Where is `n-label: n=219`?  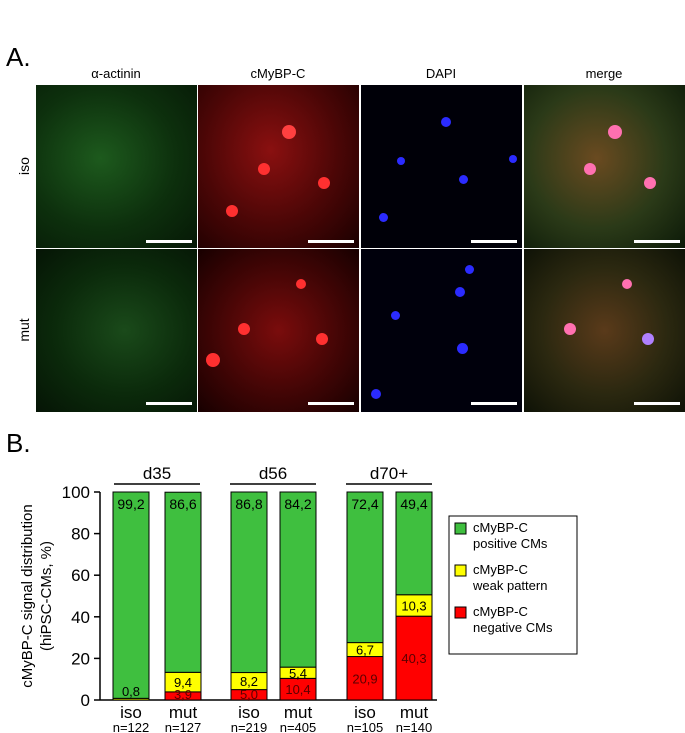 n-label: n=219 is located at coordinates (249, 726).